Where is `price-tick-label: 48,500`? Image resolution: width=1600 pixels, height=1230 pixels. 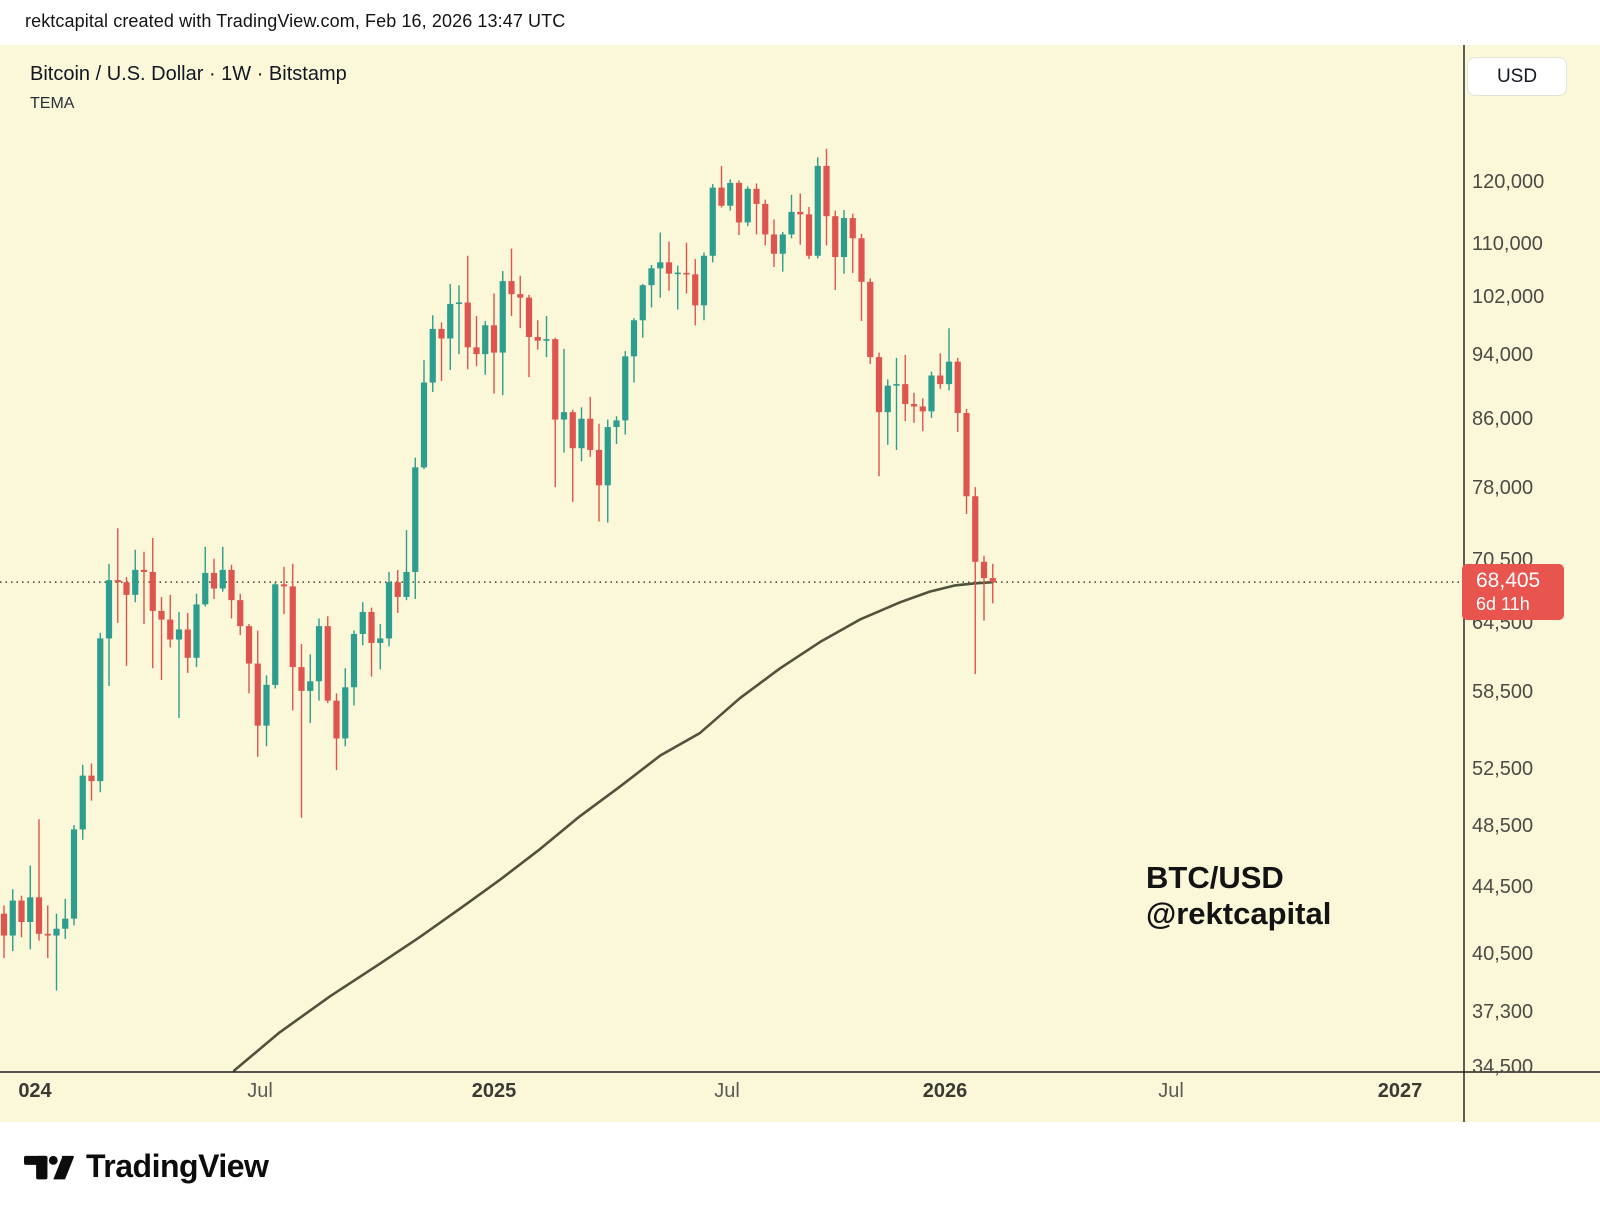 price-tick-label: 48,500 is located at coordinates (1503, 825).